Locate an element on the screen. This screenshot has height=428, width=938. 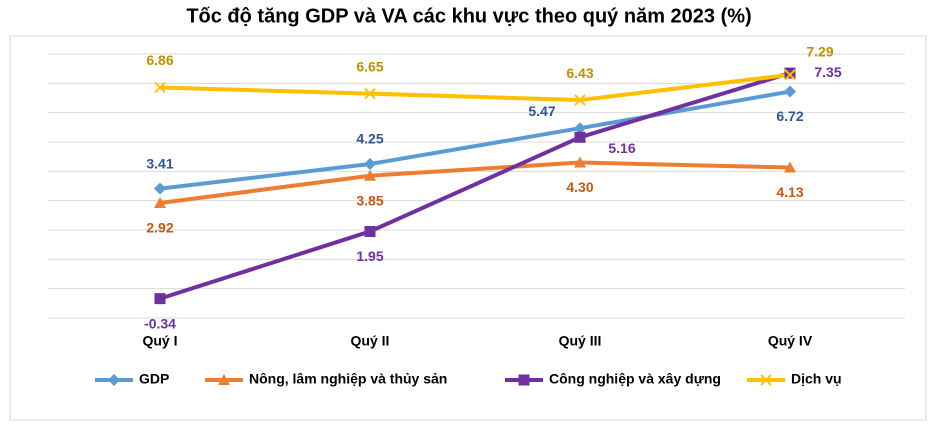
data-label: 3.85 is located at coordinates (369, 200).